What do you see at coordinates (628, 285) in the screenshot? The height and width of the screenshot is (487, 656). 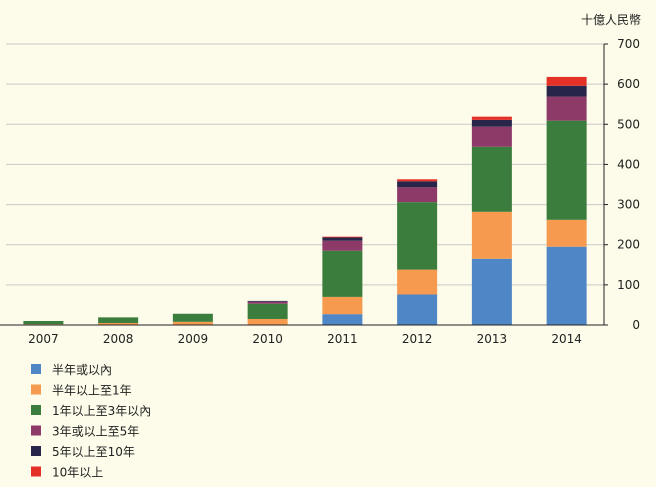 I see `y-tick-label-100: 100` at bounding box center [628, 285].